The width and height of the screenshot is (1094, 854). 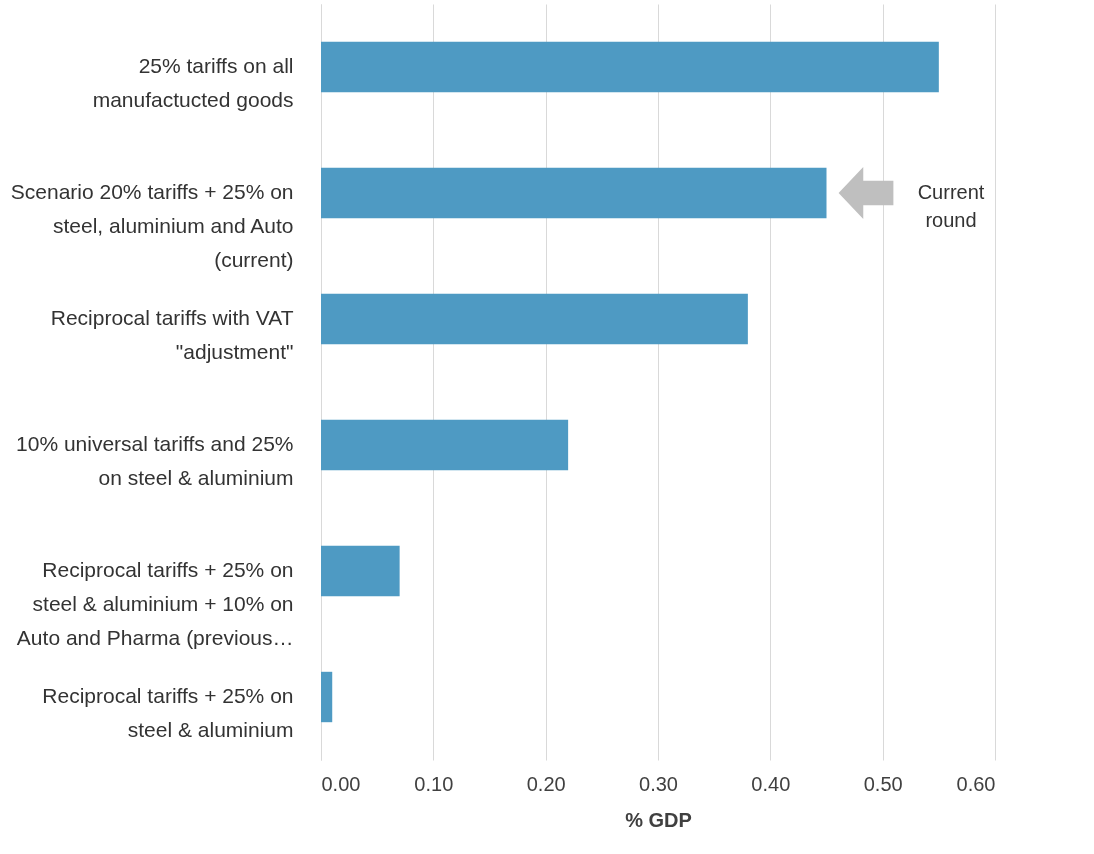 What do you see at coordinates (546, 783) in the screenshot?
I see `x-tick-label: 0.20` at bounding box center [546, 783].